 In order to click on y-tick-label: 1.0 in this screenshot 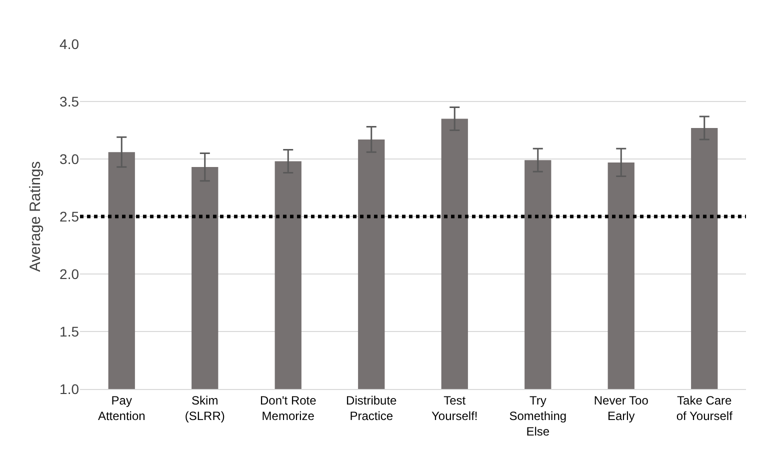, I will do `click(70, 388)`.